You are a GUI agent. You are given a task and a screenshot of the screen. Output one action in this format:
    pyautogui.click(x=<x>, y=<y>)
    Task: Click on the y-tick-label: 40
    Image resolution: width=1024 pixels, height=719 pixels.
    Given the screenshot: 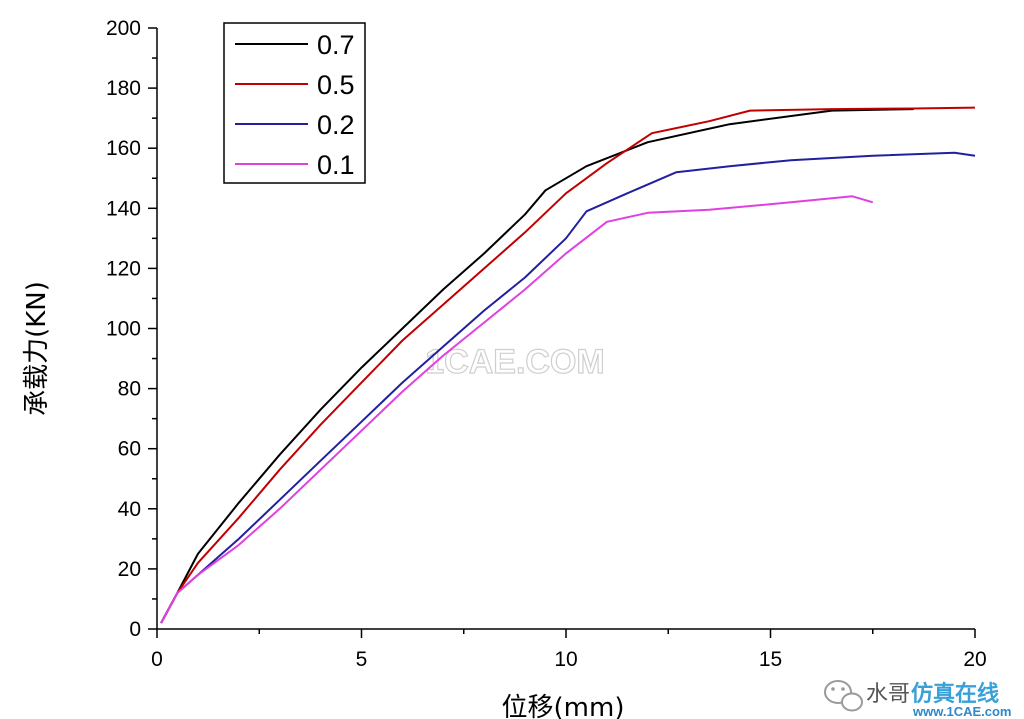 What is the action you would take?
    pyautogui.click(x=129, y=509)
    